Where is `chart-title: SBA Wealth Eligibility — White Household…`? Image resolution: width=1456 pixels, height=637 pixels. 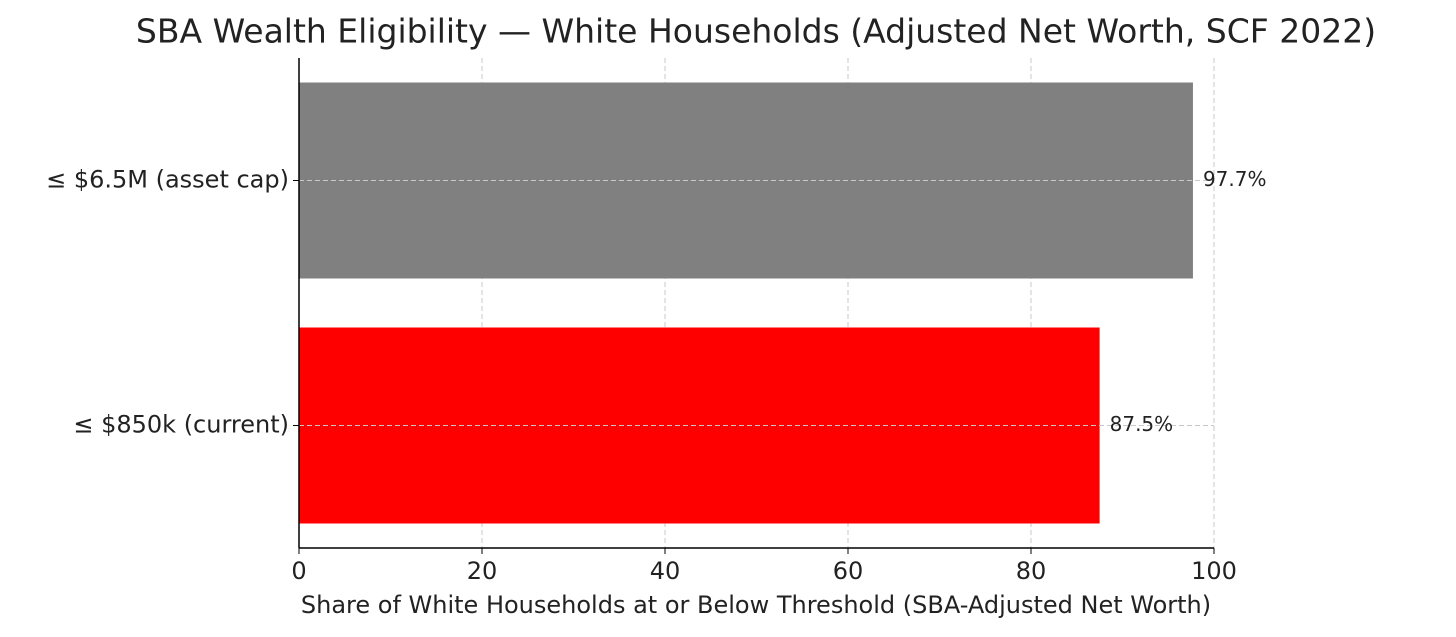
chart-title: SBA Wealth Eligibility — White Household… is located at coordinates (756, 31).